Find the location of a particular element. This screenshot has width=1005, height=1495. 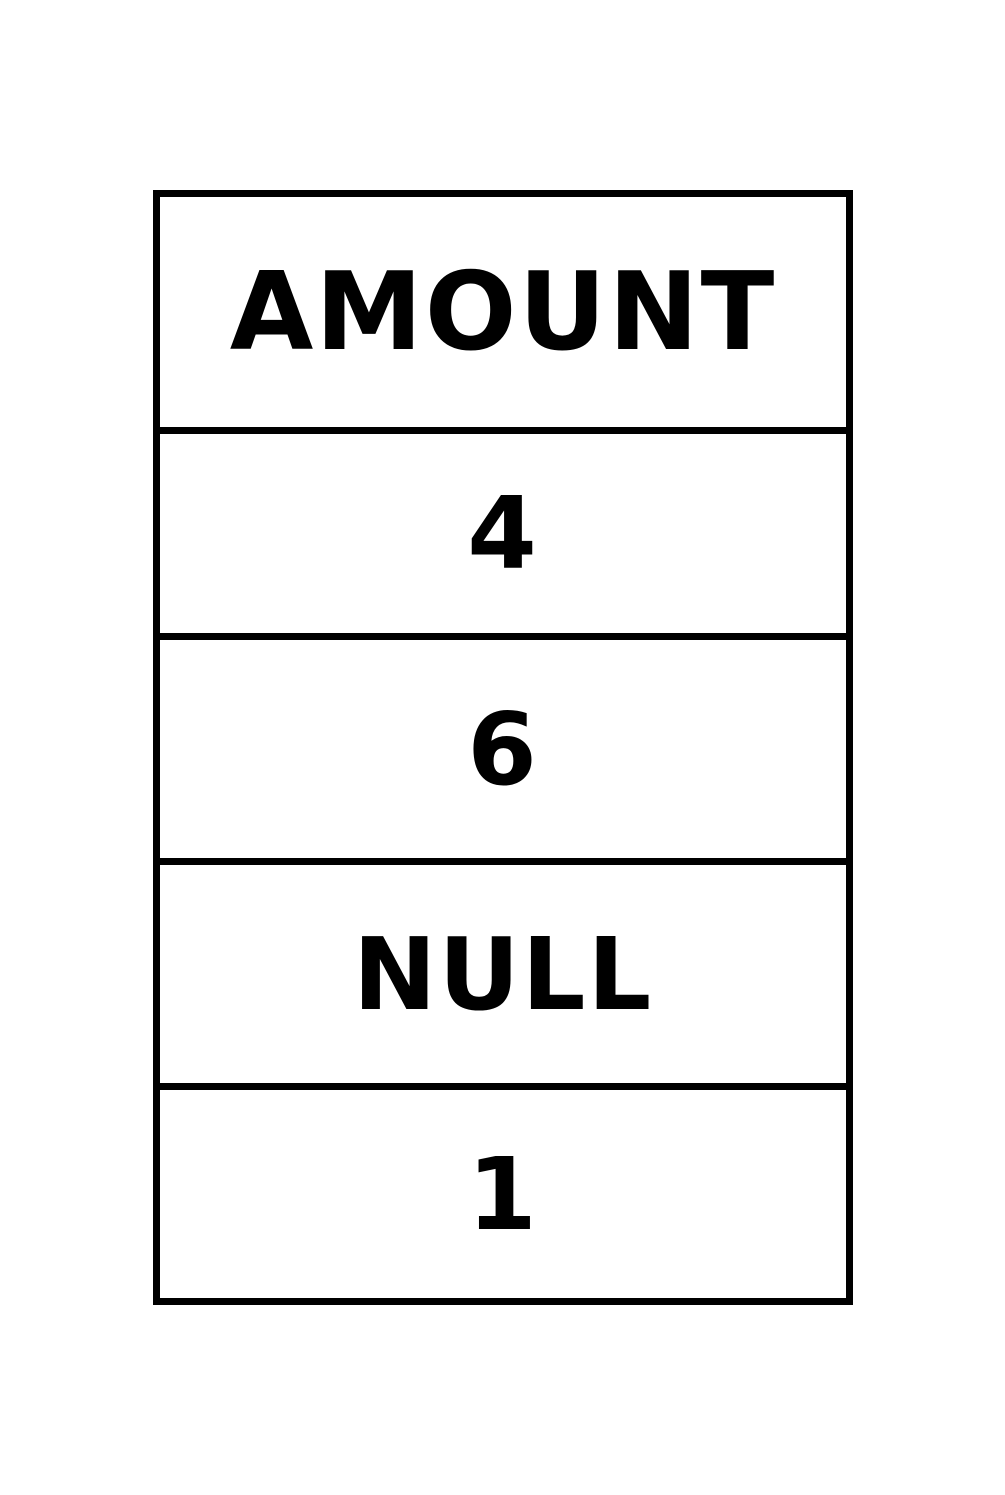

table-cell: 4 is located at coordinates (503, 537).